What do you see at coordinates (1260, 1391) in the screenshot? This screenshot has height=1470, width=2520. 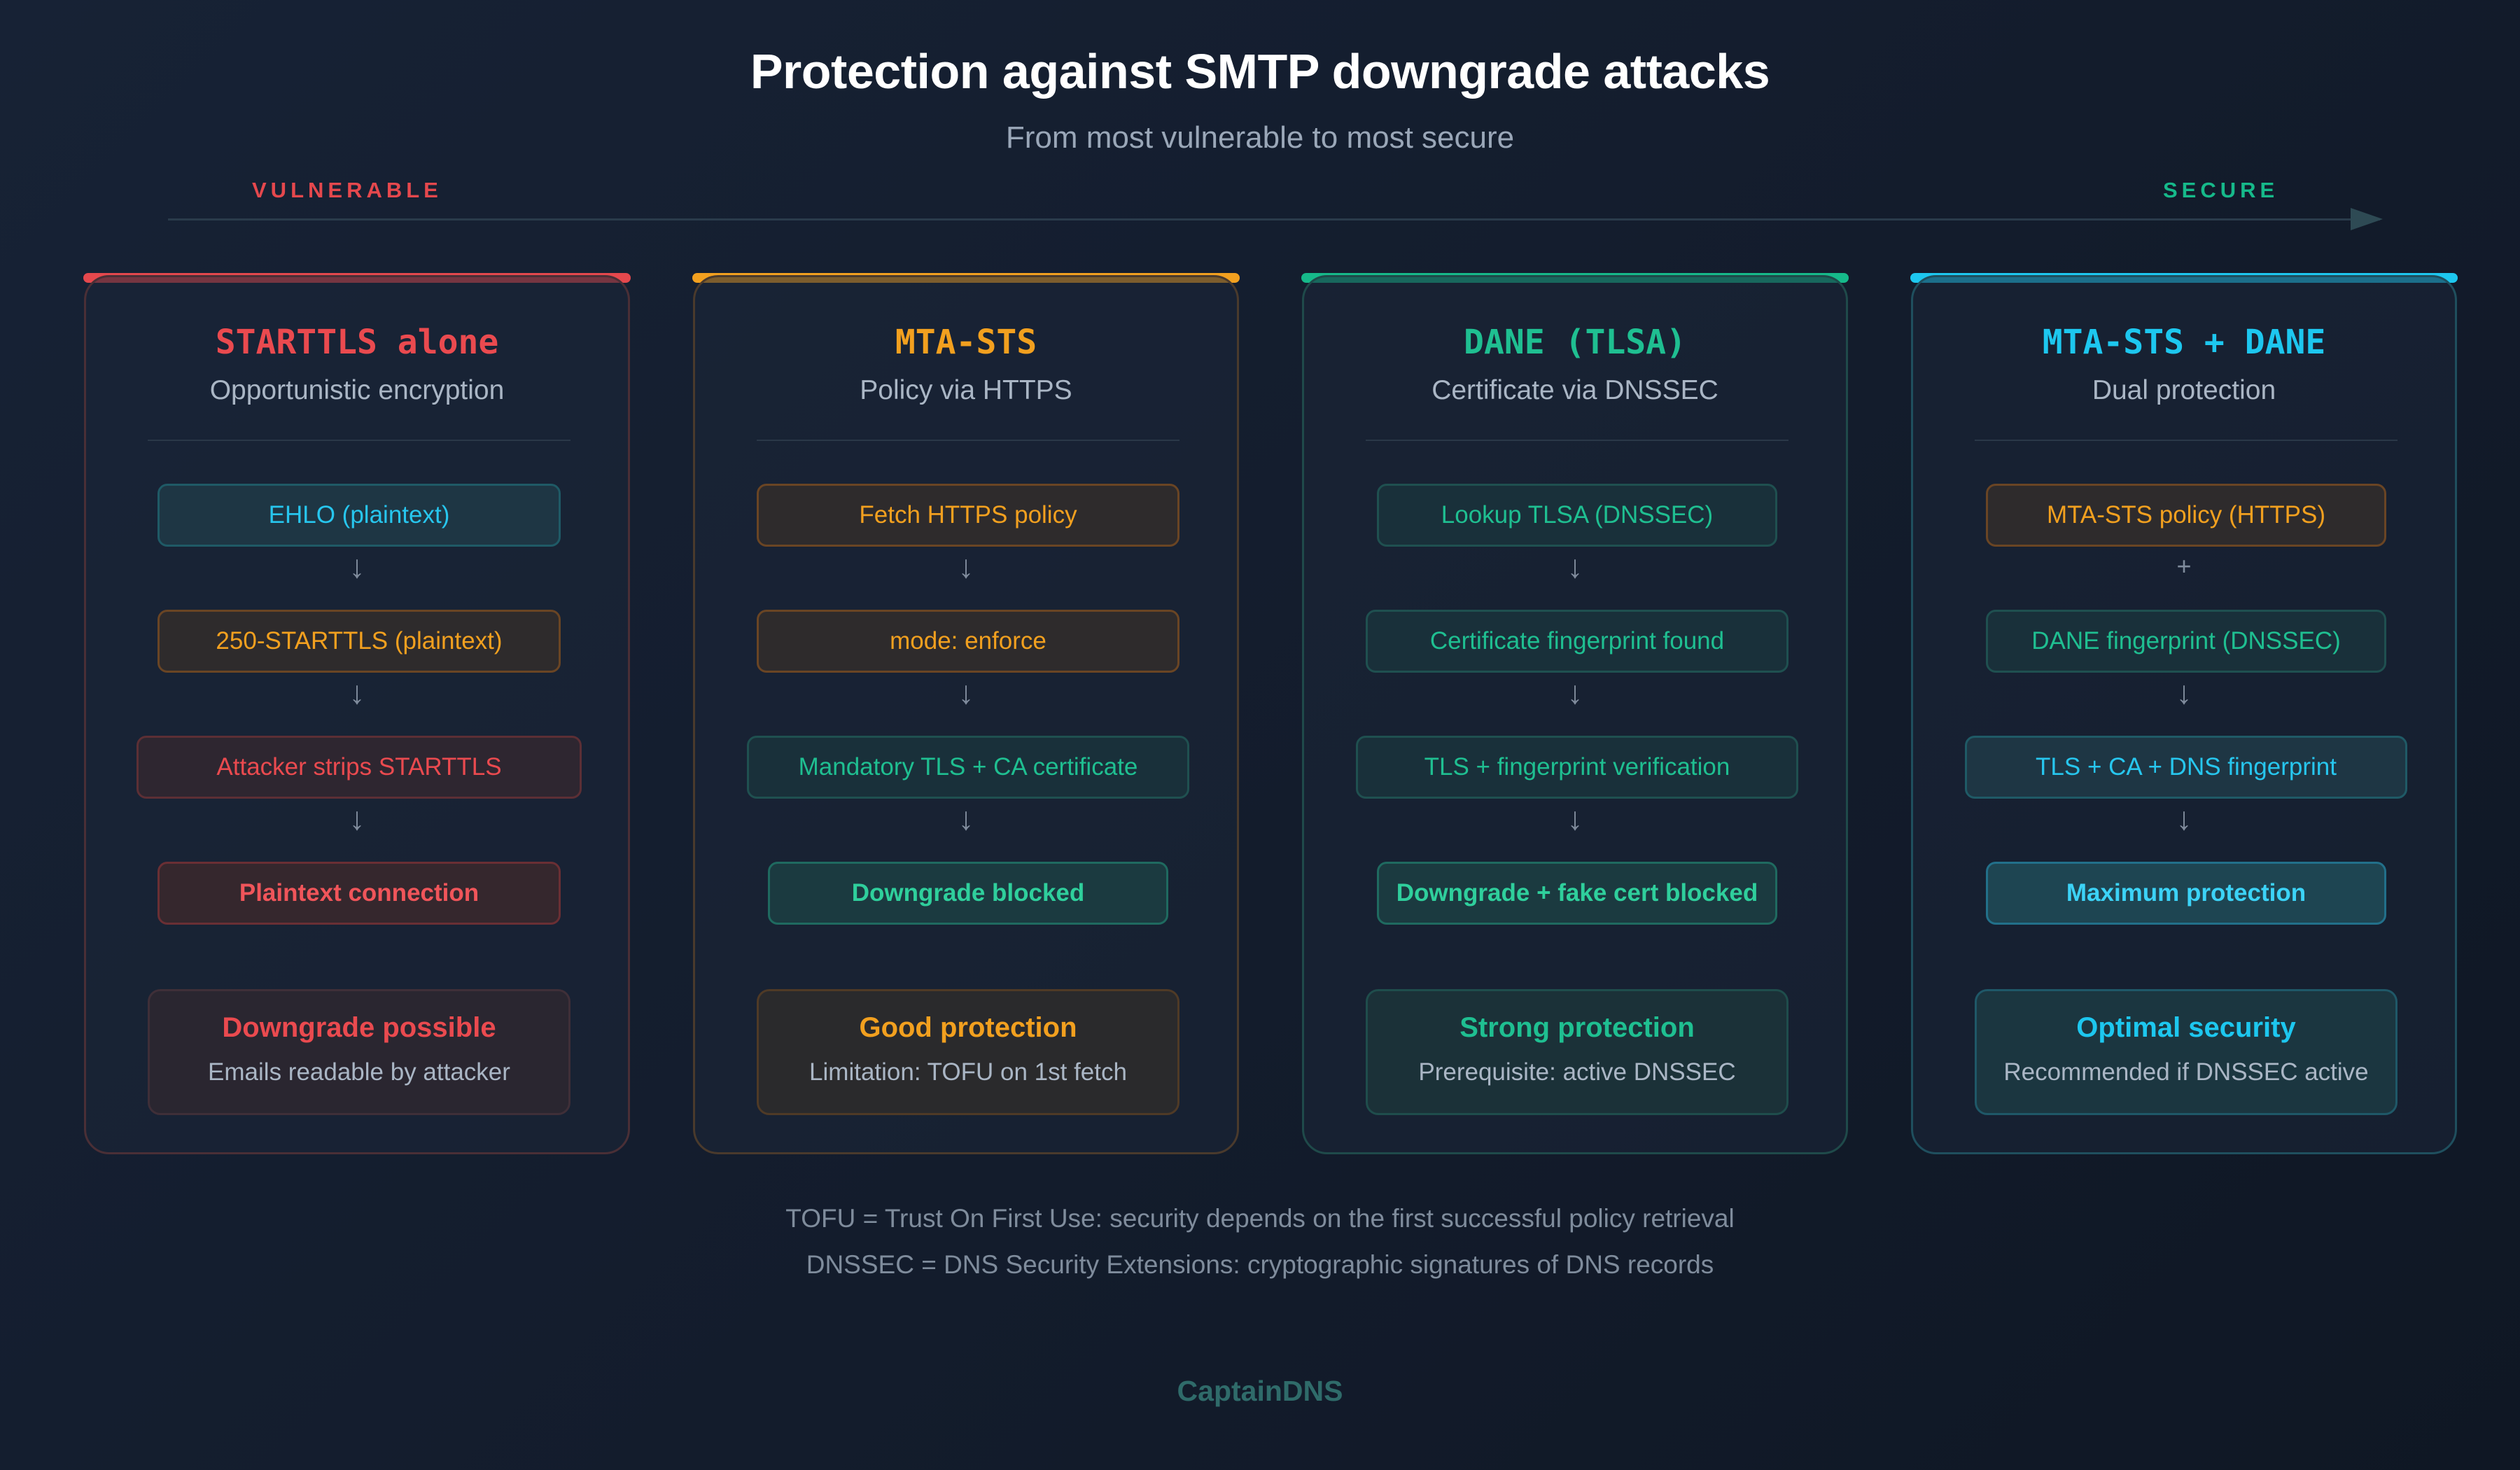 I see `brand-logo-text: CaptainDNS` at bounding box center [1260, 1391].